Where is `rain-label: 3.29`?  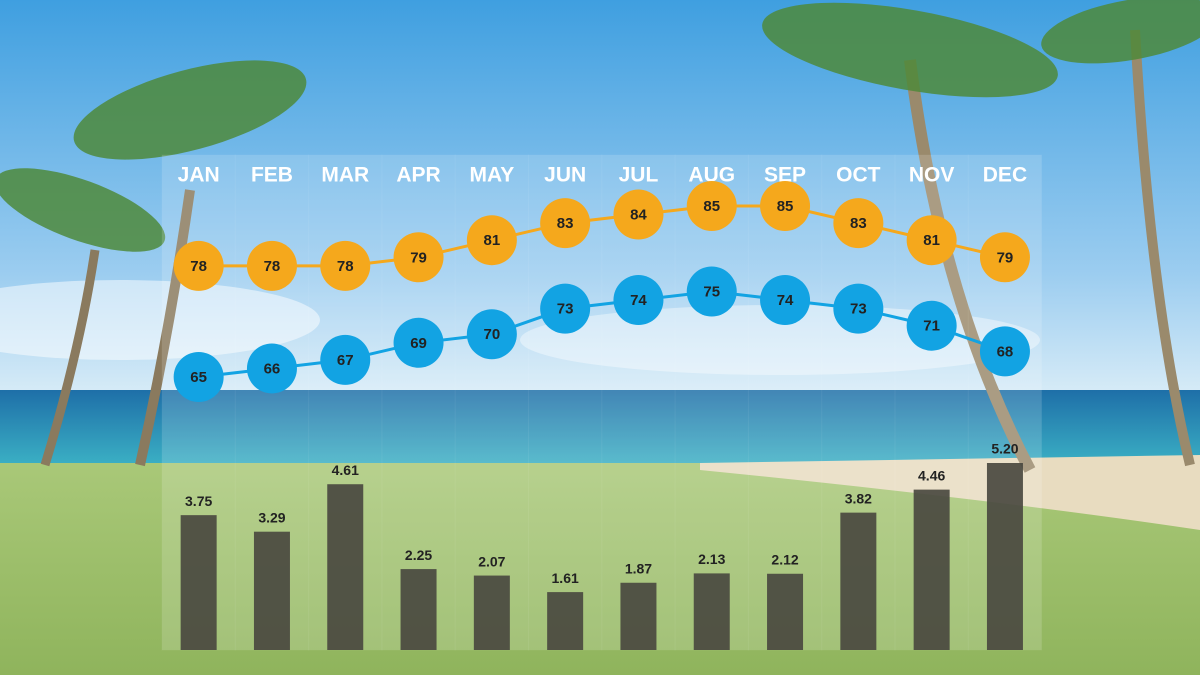 rain-label: 3.29 is located at coordinates (271, 517).